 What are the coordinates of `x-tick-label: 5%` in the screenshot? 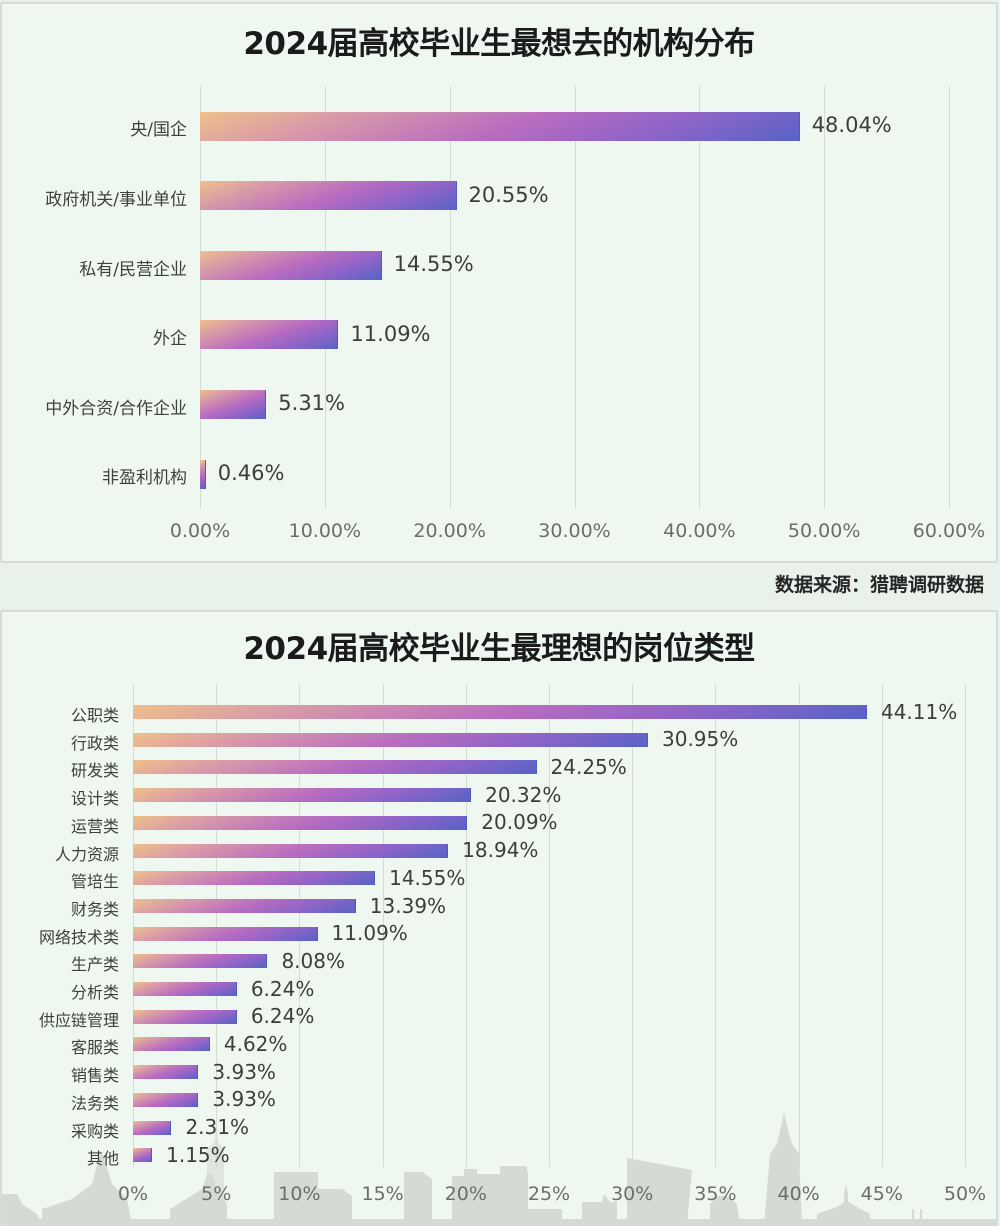 It's located at (216, 1194).